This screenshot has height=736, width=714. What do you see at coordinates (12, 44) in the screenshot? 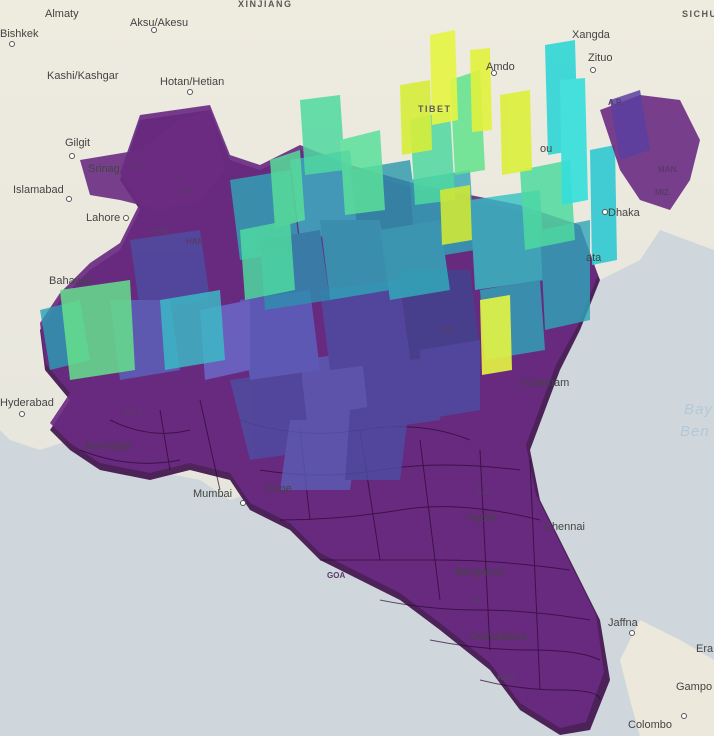
I see `city-dot-bishkek` at bounding box center [12, 44].